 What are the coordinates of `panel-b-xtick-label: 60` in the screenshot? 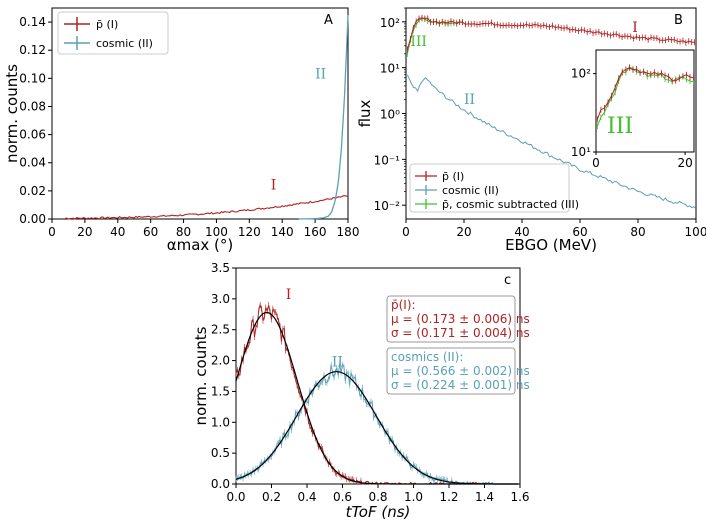 It's located at (579, 232).